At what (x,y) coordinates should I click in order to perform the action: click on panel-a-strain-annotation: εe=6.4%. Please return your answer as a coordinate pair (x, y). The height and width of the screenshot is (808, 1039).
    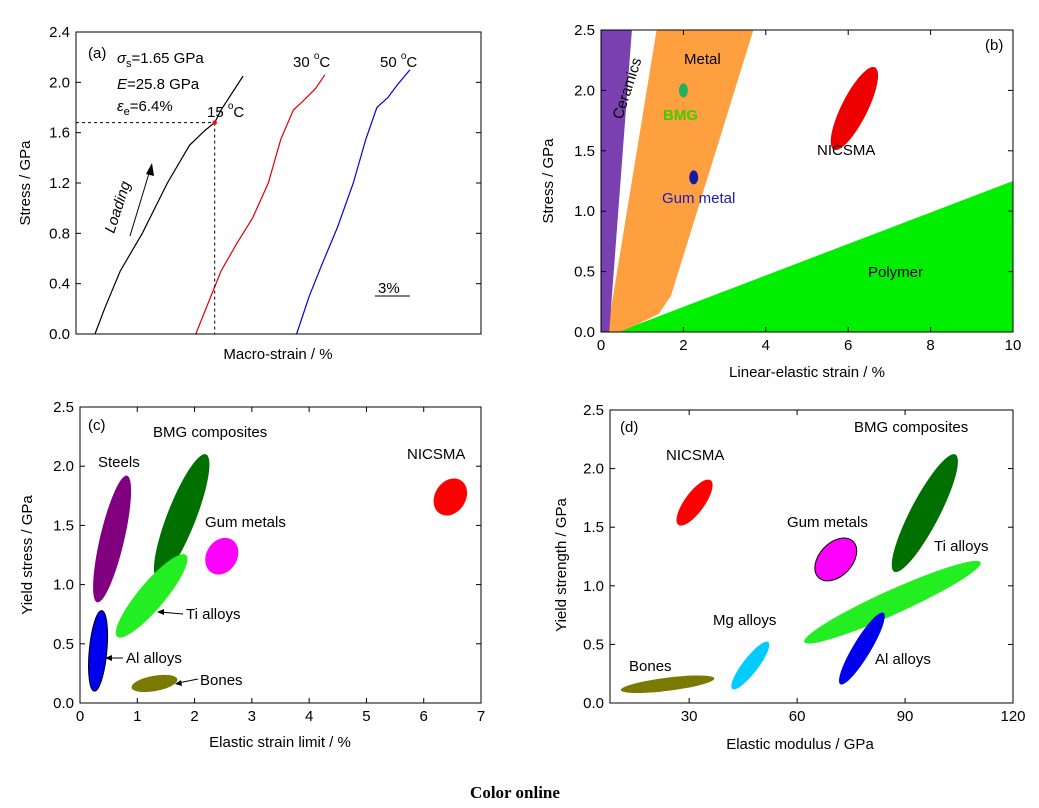
    Looking at the image, I should click on (145, 108).